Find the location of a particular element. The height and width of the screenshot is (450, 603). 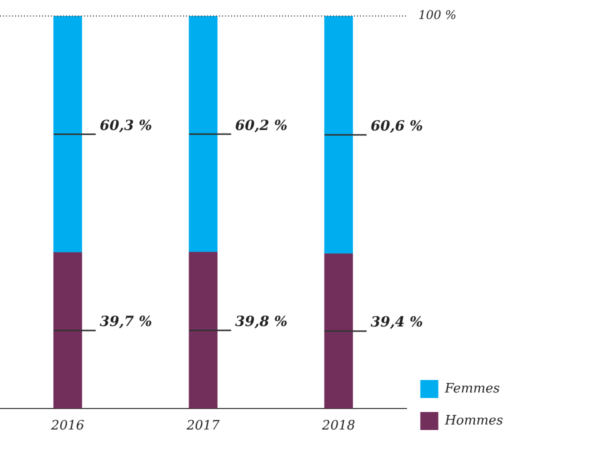

data-label: 60,3 % is located at coordinates (126, 126).